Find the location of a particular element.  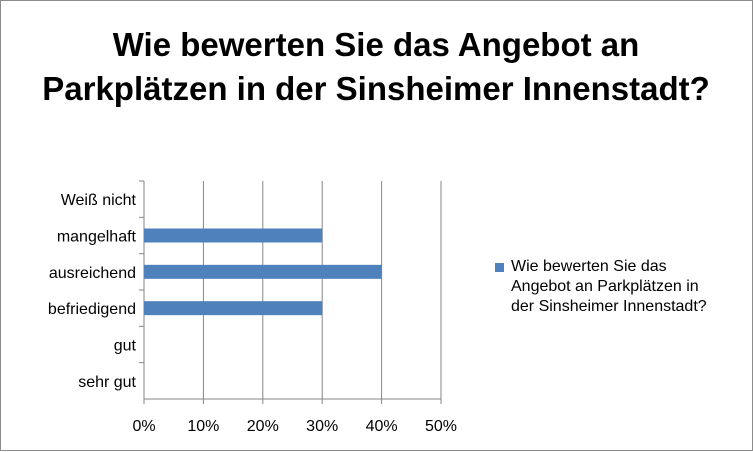

x-tick-label: 40% is located at coordinates (382, 426).